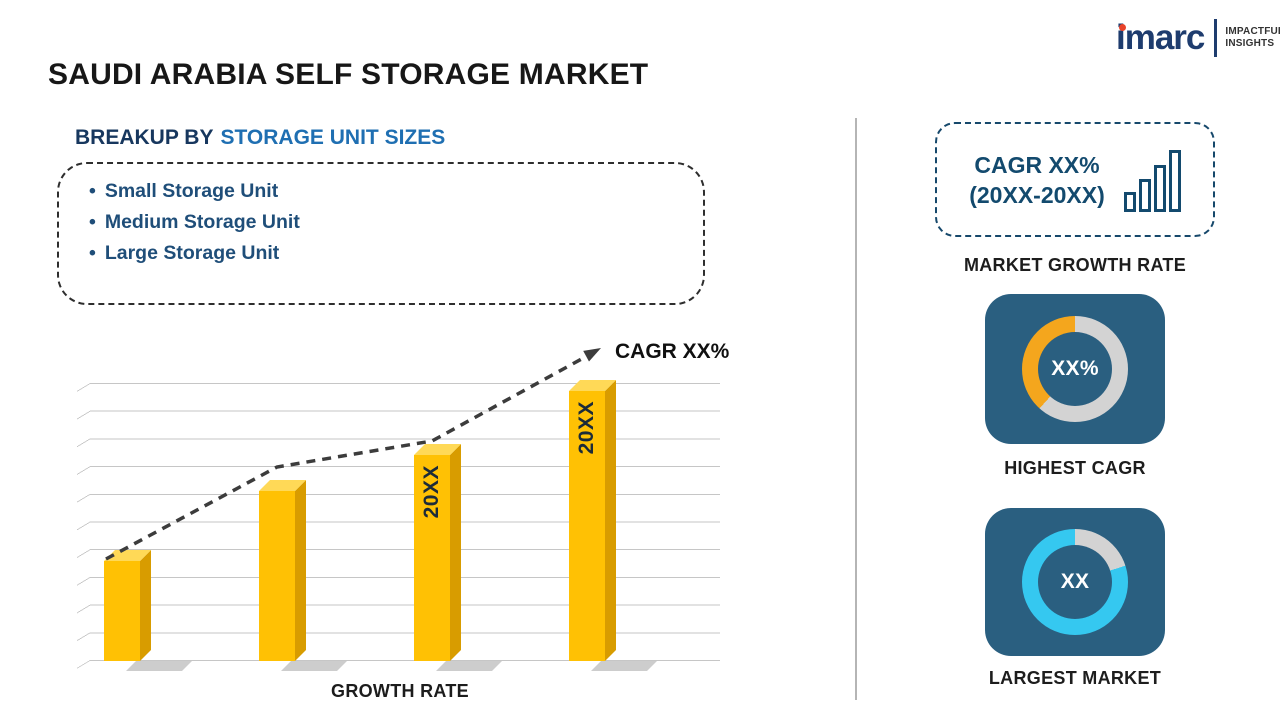 Image resolution: width=1280 pixels, height=720 pixels. I want to click on donut-hole: XX%, so click(1075, 369).